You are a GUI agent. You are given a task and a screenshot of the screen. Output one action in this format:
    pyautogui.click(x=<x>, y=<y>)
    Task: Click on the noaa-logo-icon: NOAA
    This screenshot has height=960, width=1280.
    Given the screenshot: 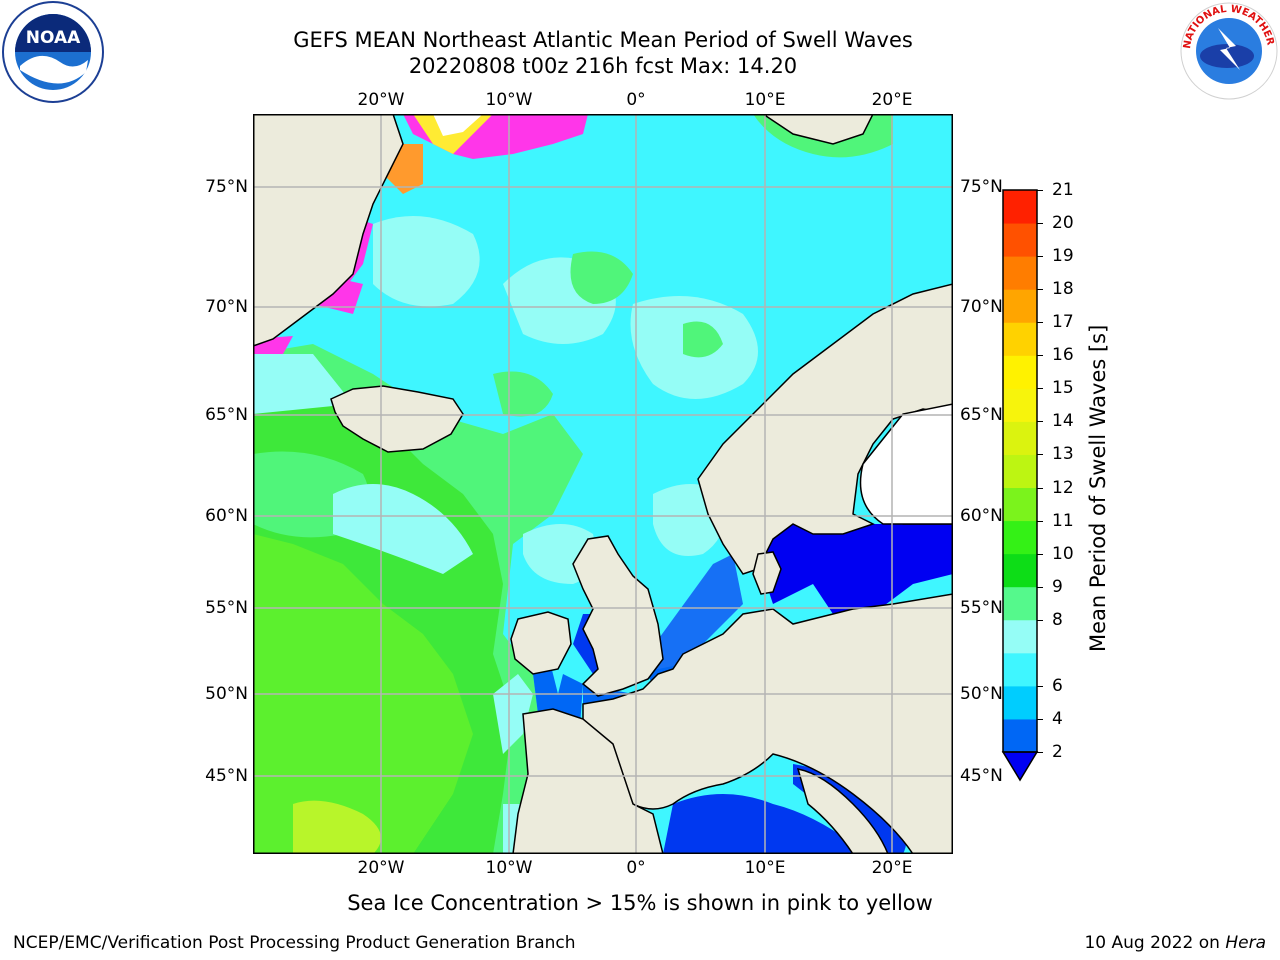 What is the action you would take?
    pyautogui.click(x=53, y=52)
    